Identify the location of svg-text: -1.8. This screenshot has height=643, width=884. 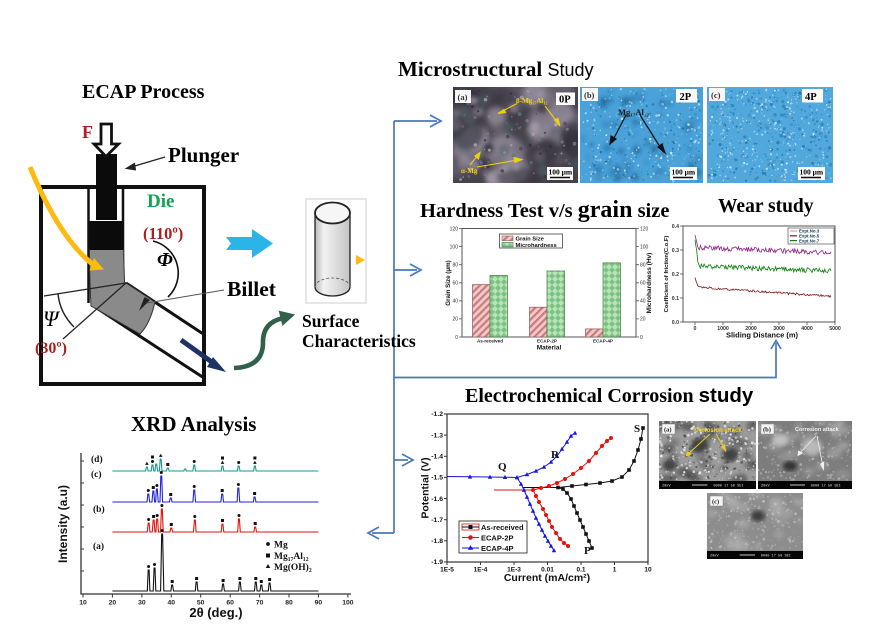
(437, 541).